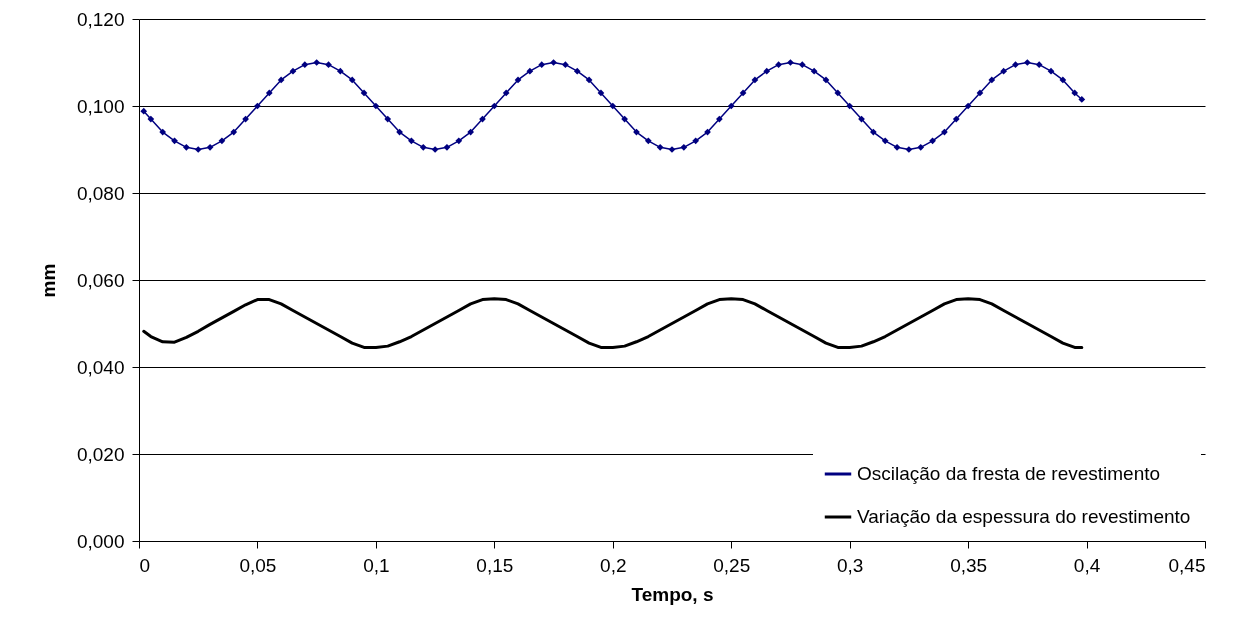 The image size is (1242, 643). I want to click on x-tick-label: 0,4, so click(1087, 565).